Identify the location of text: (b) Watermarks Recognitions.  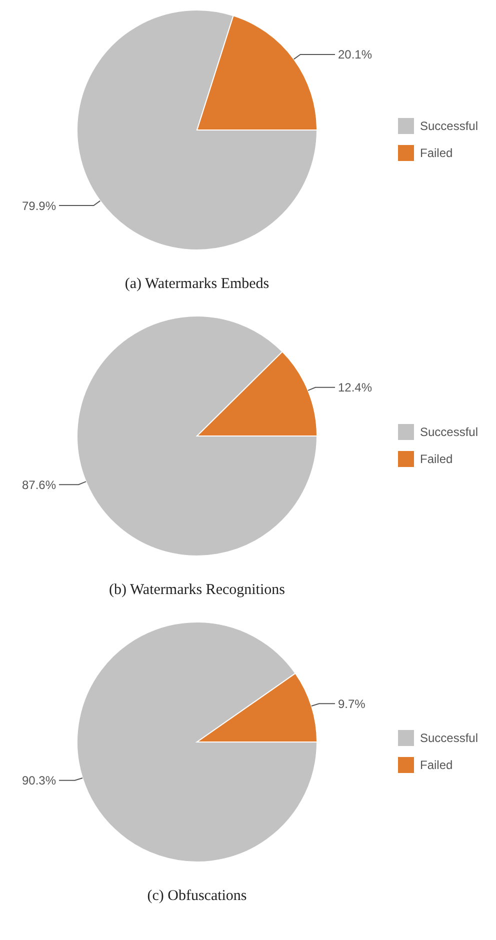
(197, 590).